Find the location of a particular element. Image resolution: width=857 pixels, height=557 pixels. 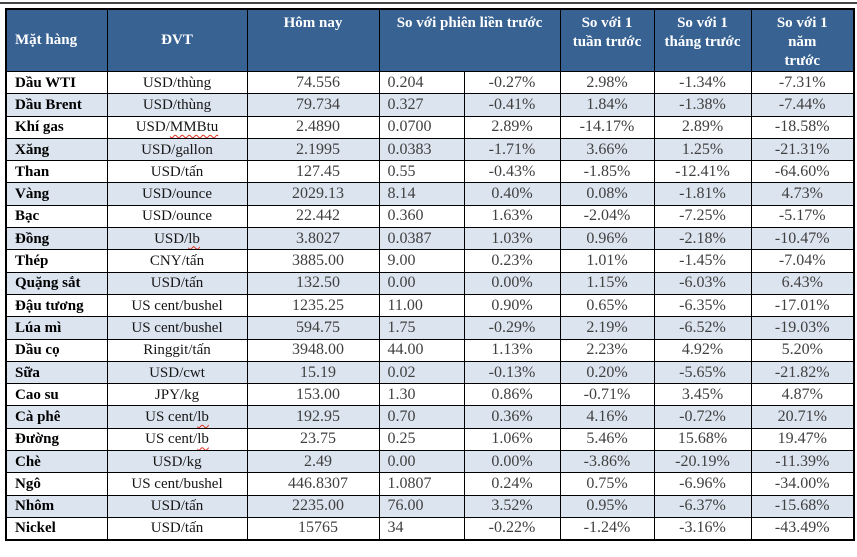

vs-year-value: -7.31% is located at coordinates (802, 82).